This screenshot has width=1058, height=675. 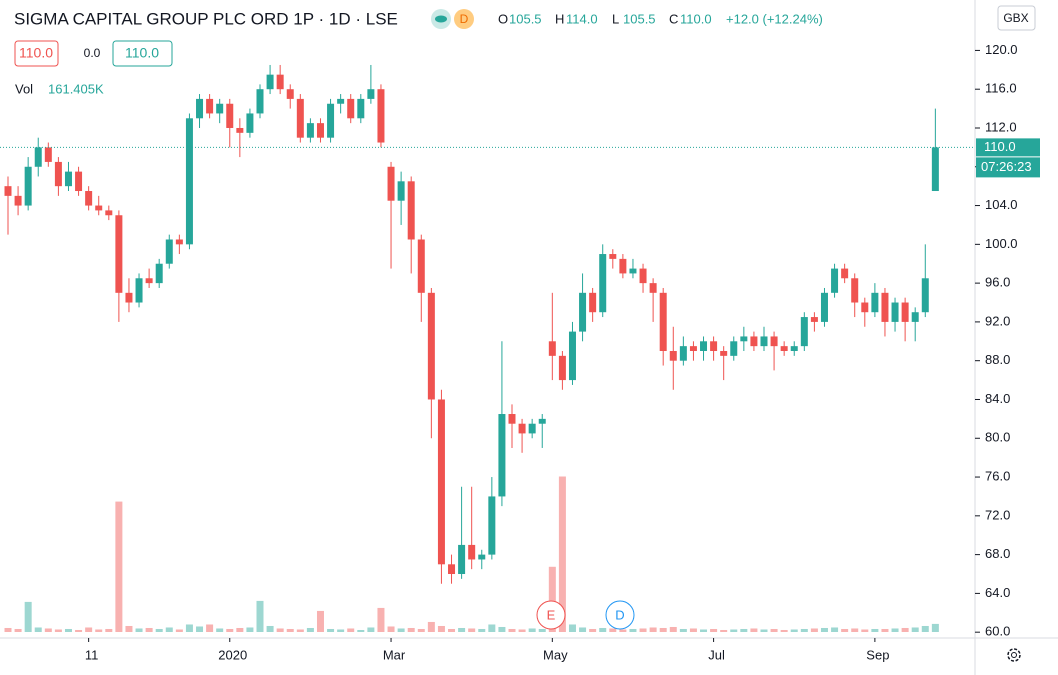 I want to click on currency-box, so click(x=1016, y=18).